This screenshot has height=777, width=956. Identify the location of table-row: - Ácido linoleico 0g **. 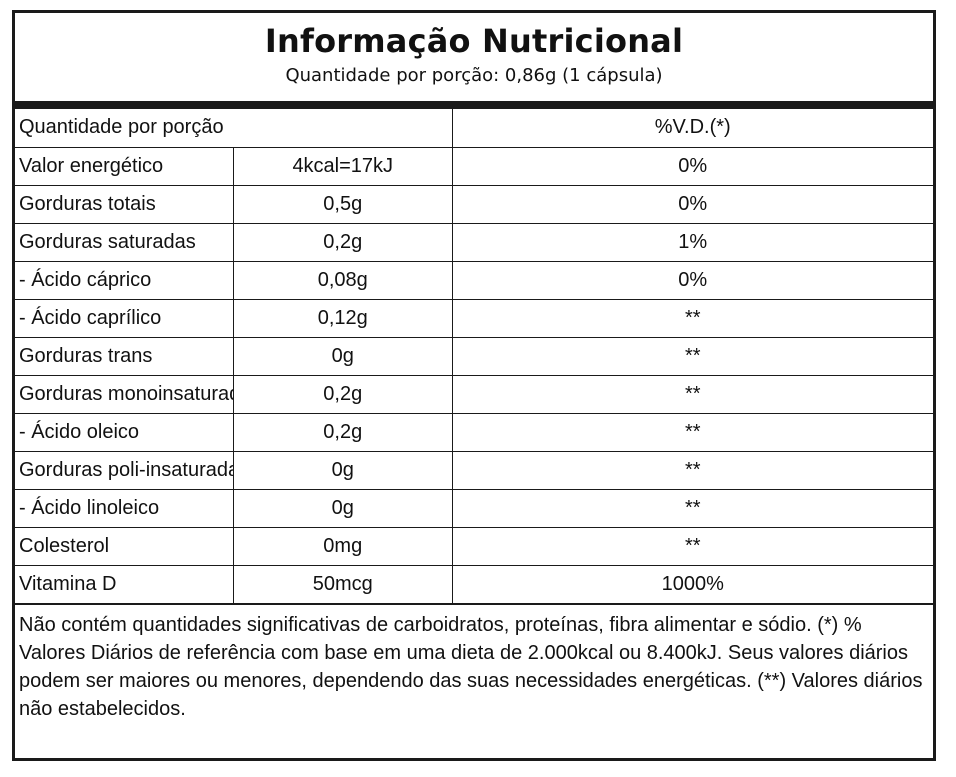
(474, 508).